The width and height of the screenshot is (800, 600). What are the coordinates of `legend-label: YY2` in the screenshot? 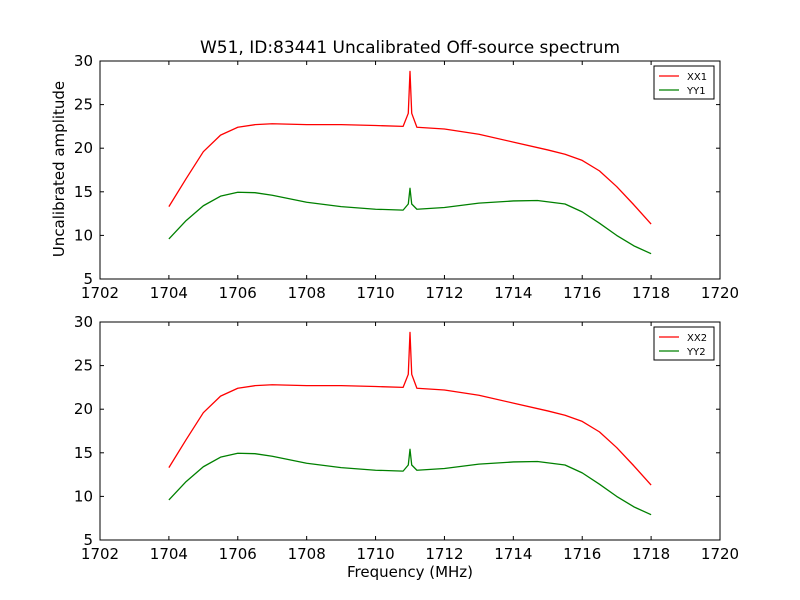 It's located at (696, 352).